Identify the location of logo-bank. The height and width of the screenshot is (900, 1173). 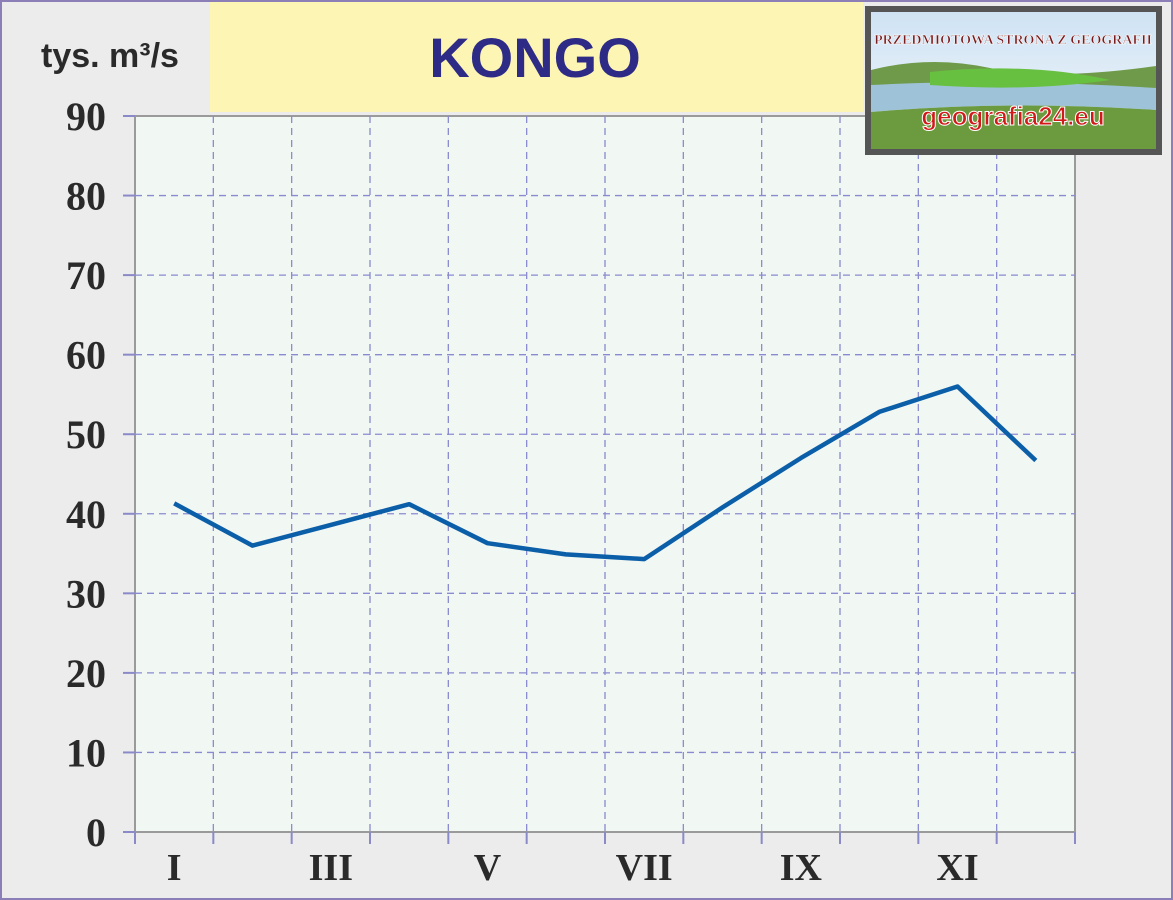
(1013, 127).